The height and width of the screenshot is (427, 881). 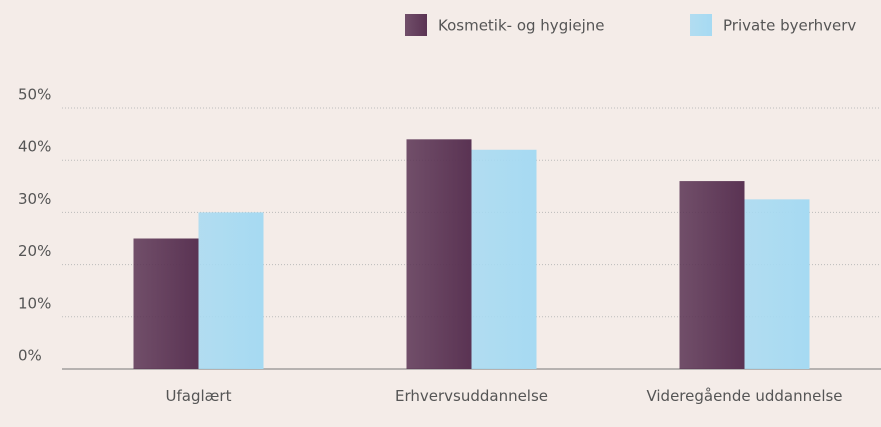 What do you see at coordinates (34, 147) in the screenshot?
I see `y-tick-label: 40%` at bounding box center [34, 147].